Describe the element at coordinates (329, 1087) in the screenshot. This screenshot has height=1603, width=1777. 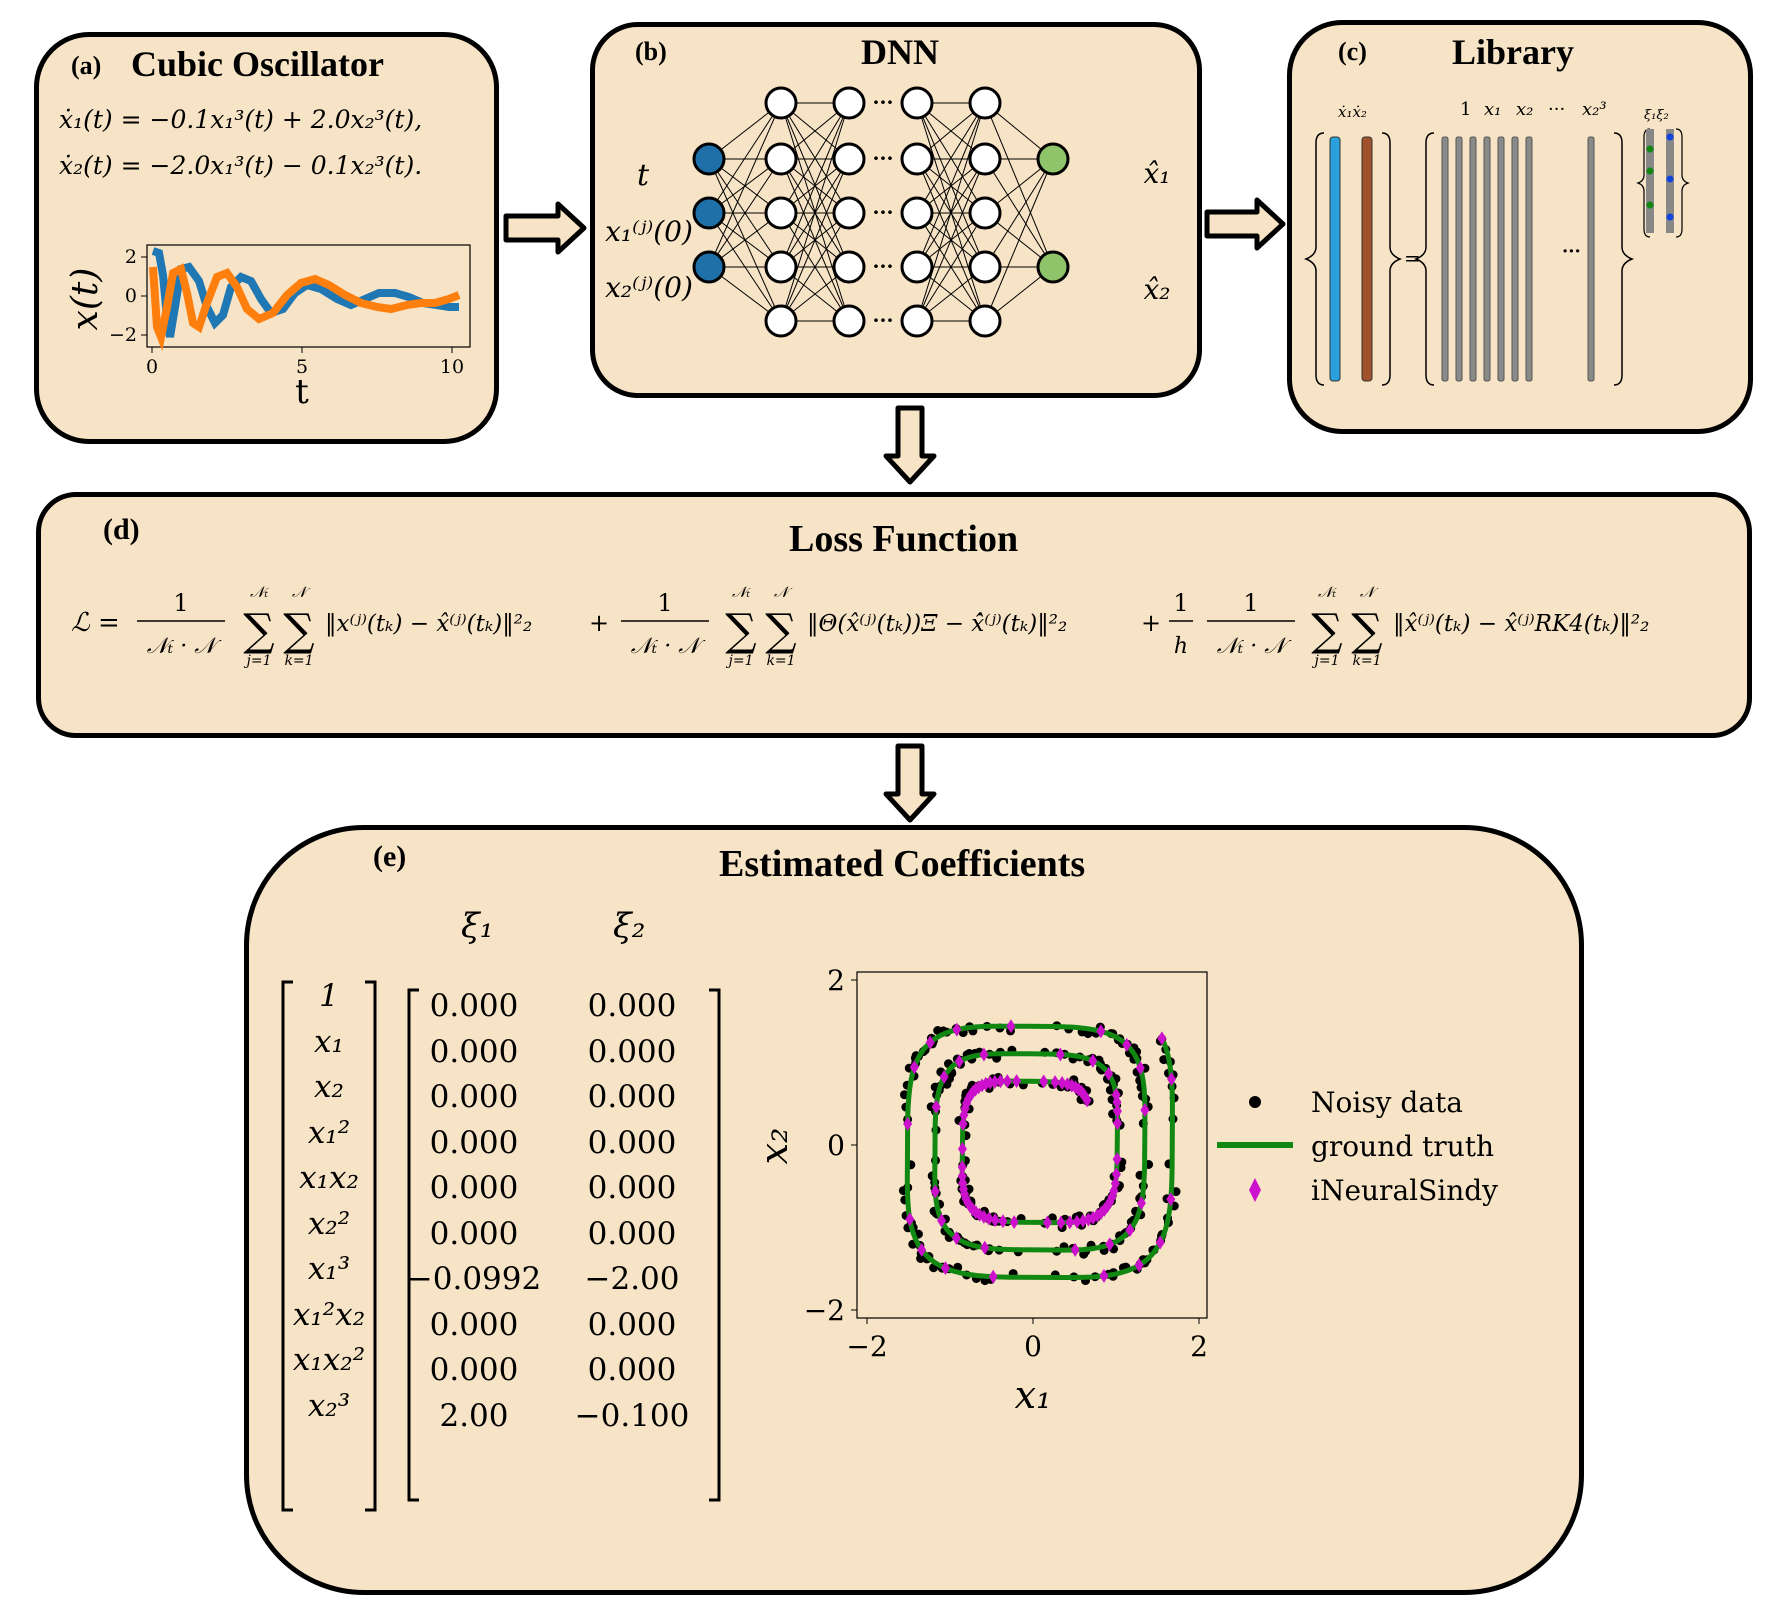
I see `library-term: x₂` at that location.